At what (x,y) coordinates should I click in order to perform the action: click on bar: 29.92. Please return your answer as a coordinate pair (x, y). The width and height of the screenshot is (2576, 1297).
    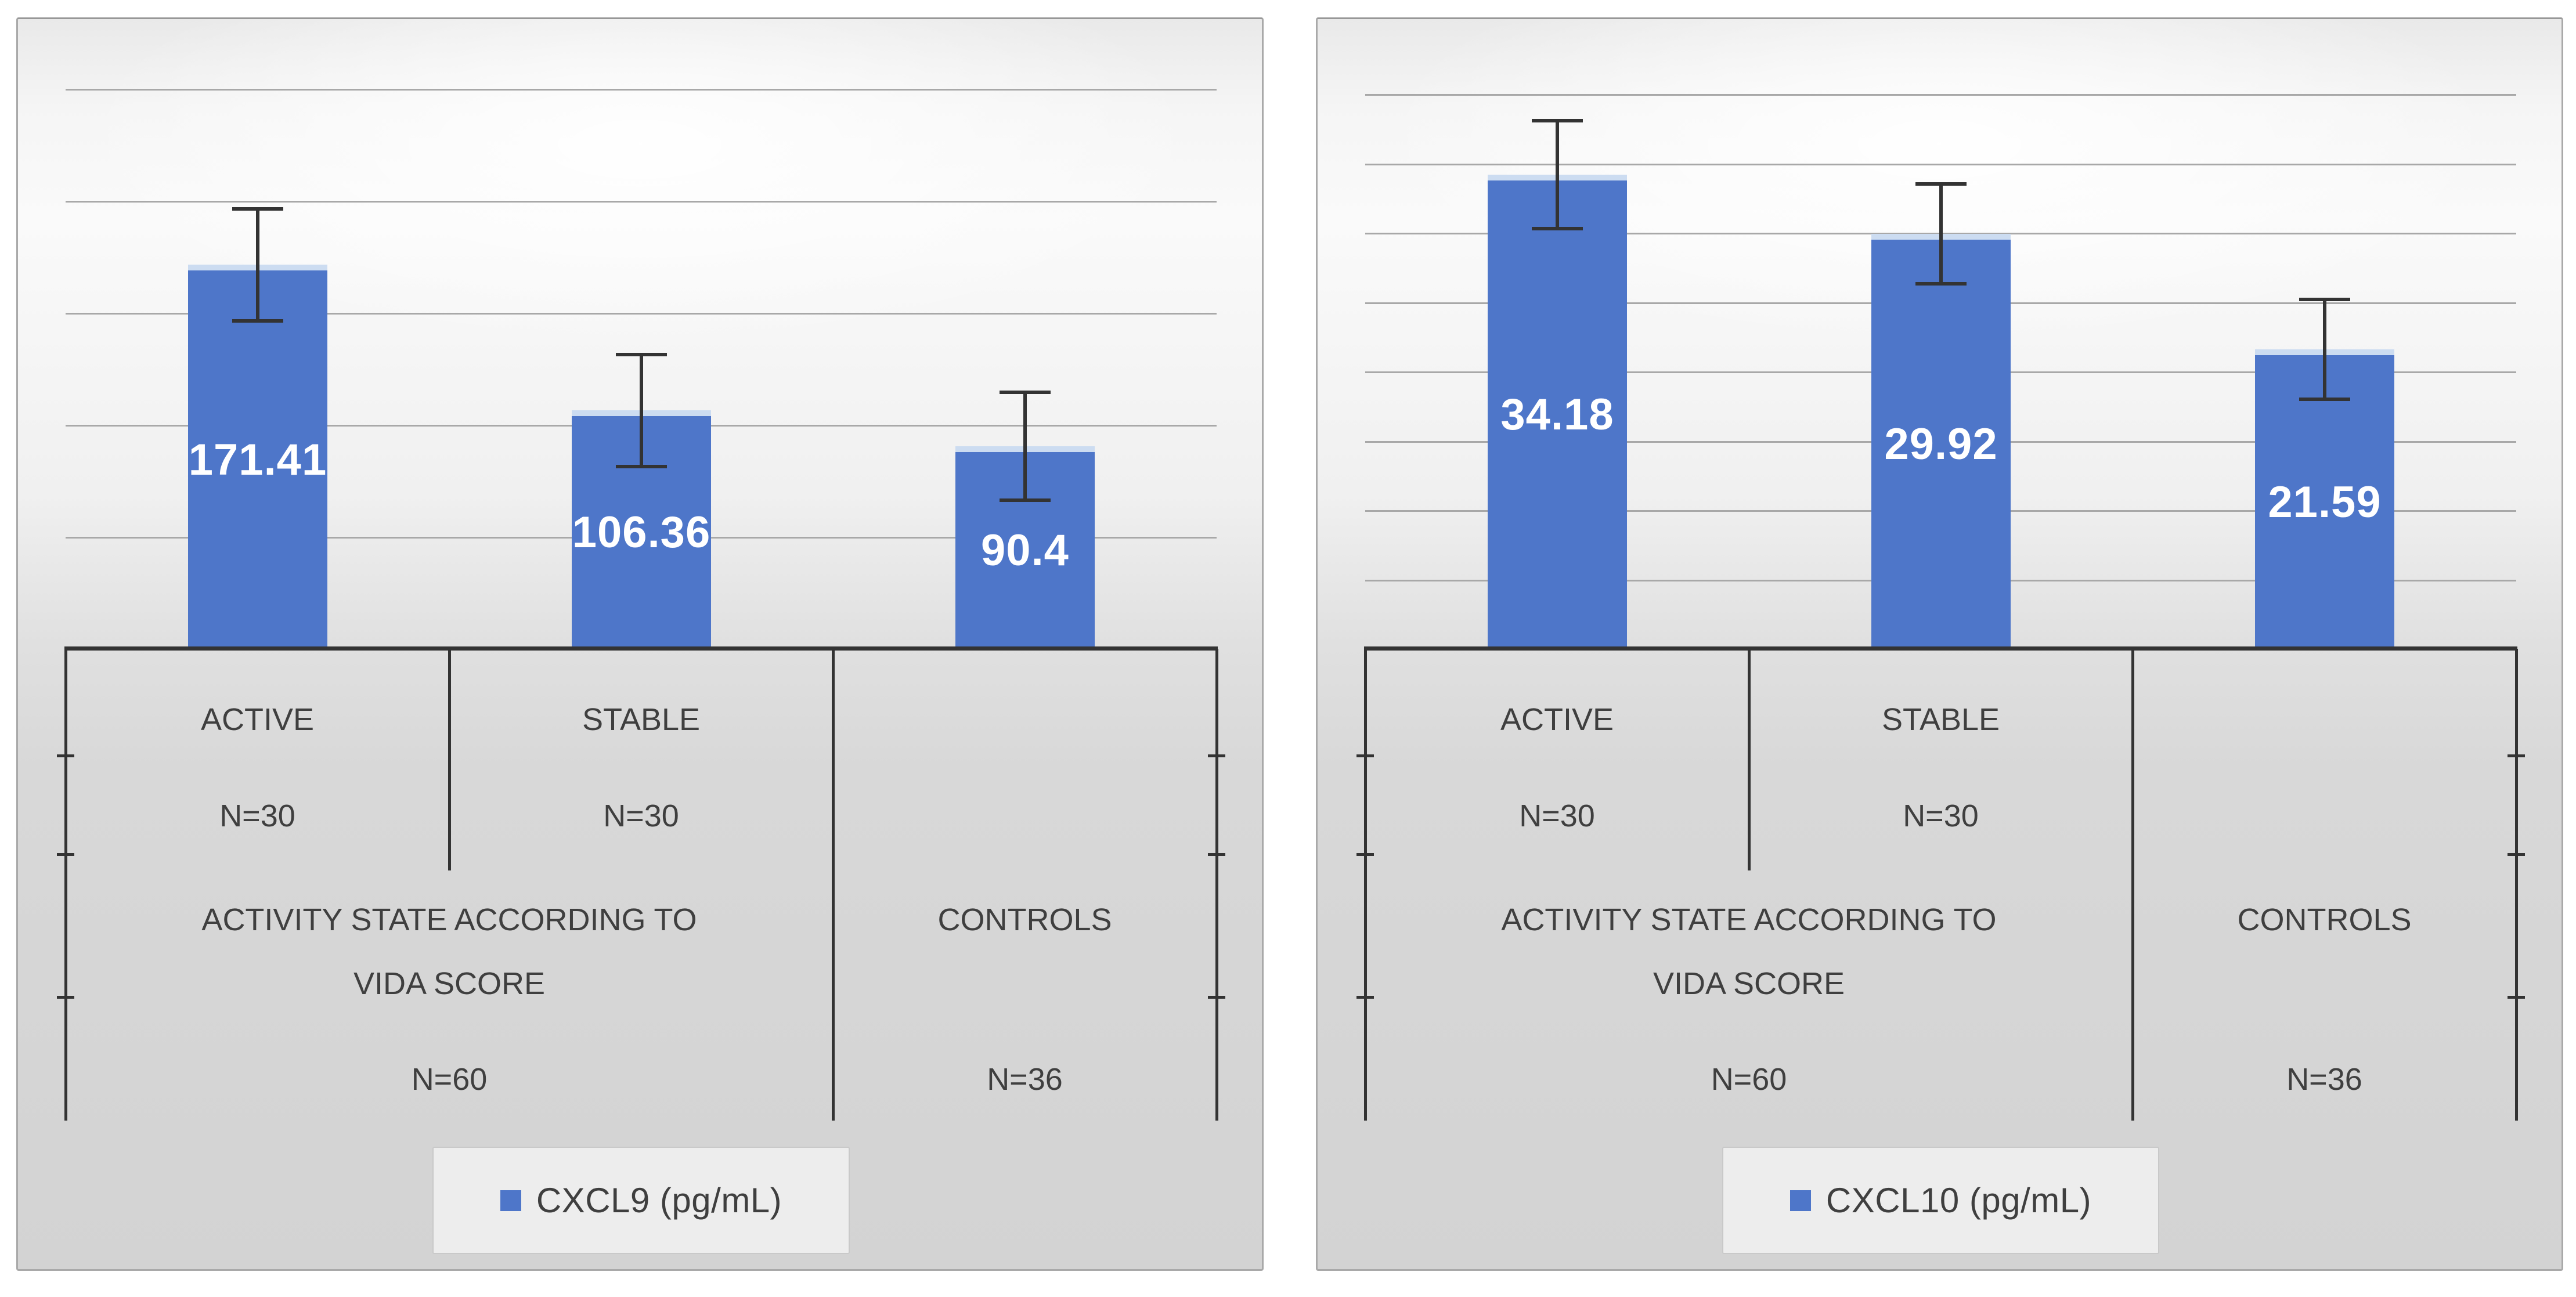
    Looking at the image, I should click on (1941, 441).